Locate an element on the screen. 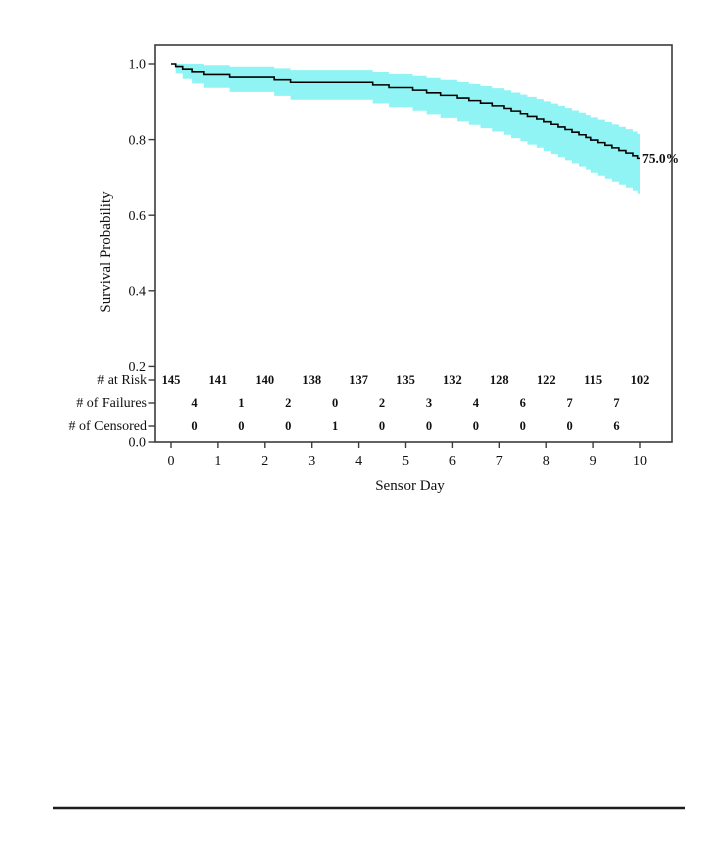 Image resolution: width=720 pixels, height=864 pixels. risk-table-value: 141 is located at coordinates (218, 380).